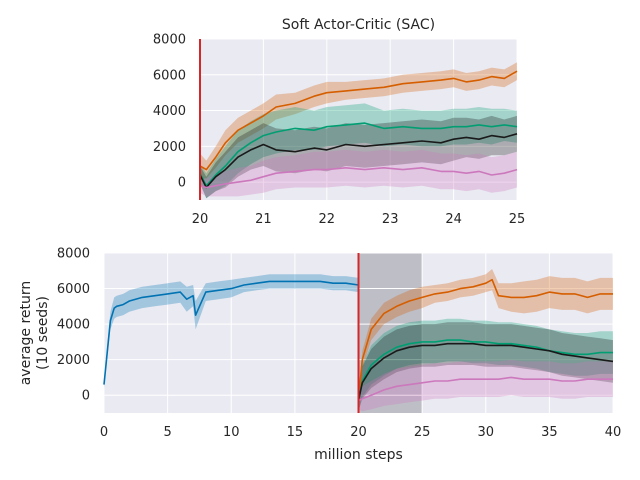 The width and height of the screenshot is (640, 480). I want to click on yticks-bottom: 8000 6000 4000 2000 0, so click(73, 325).